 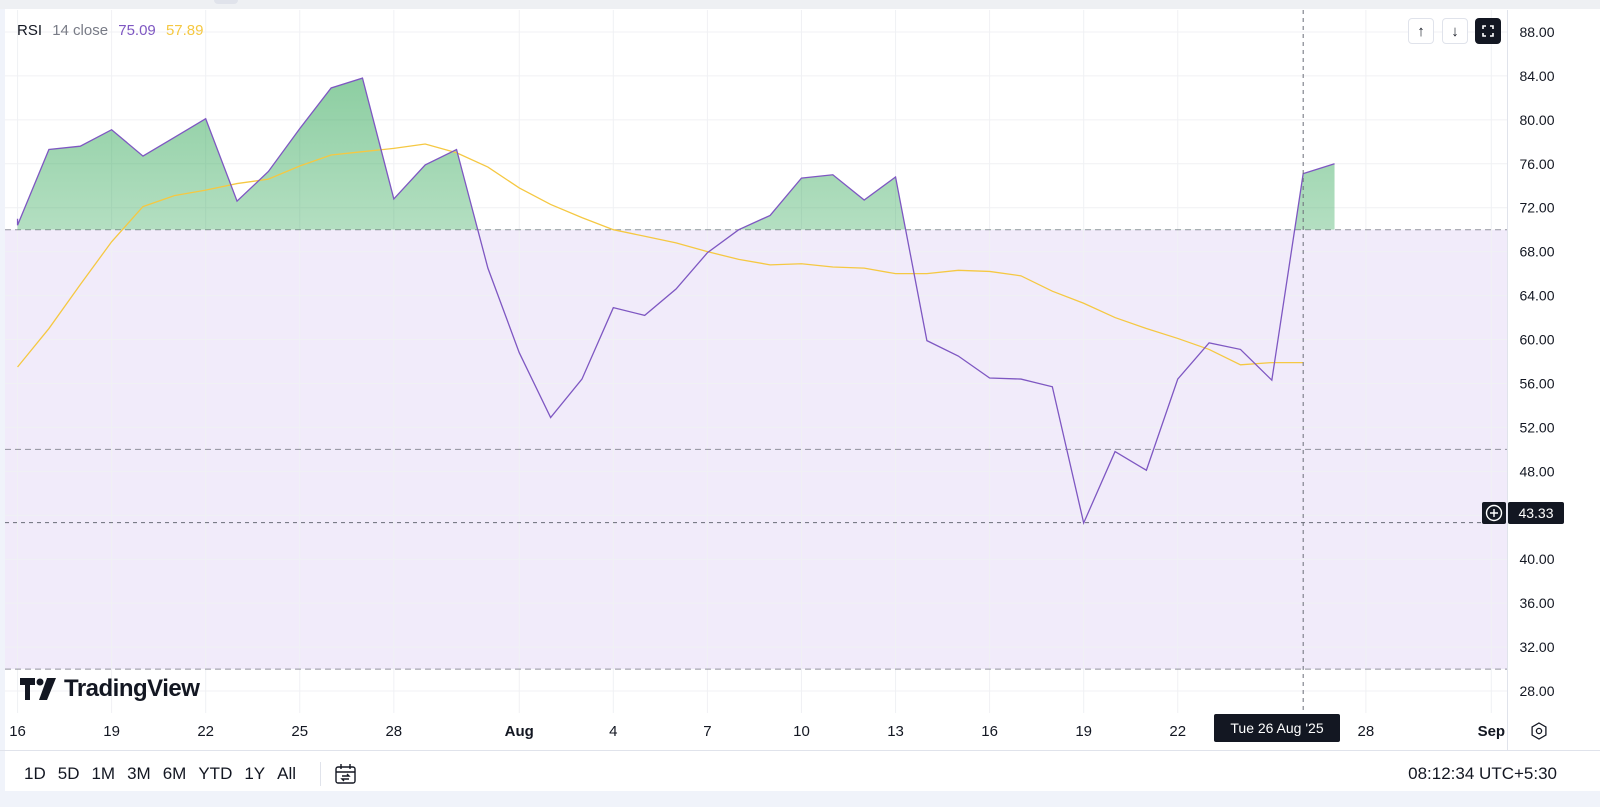 What do you see at coordinates (1536, 559) in the screenshot?
I see `y-tick-label: 40.00` at bounding box center [1536, 559].